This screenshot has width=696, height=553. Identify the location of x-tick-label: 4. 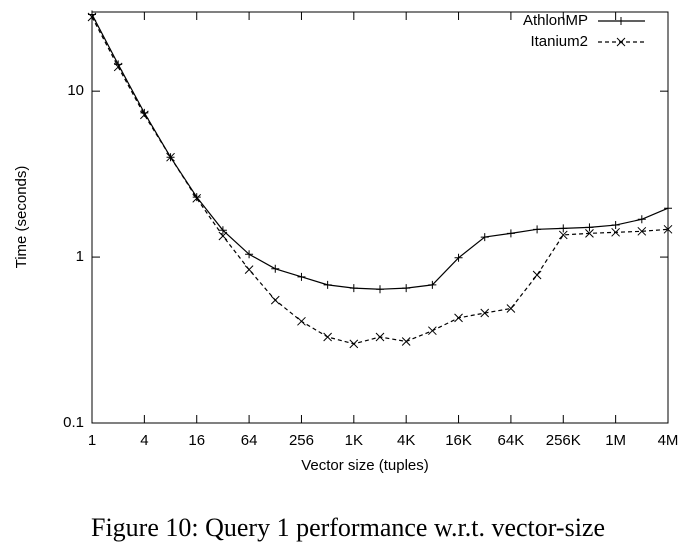
(144, 440).